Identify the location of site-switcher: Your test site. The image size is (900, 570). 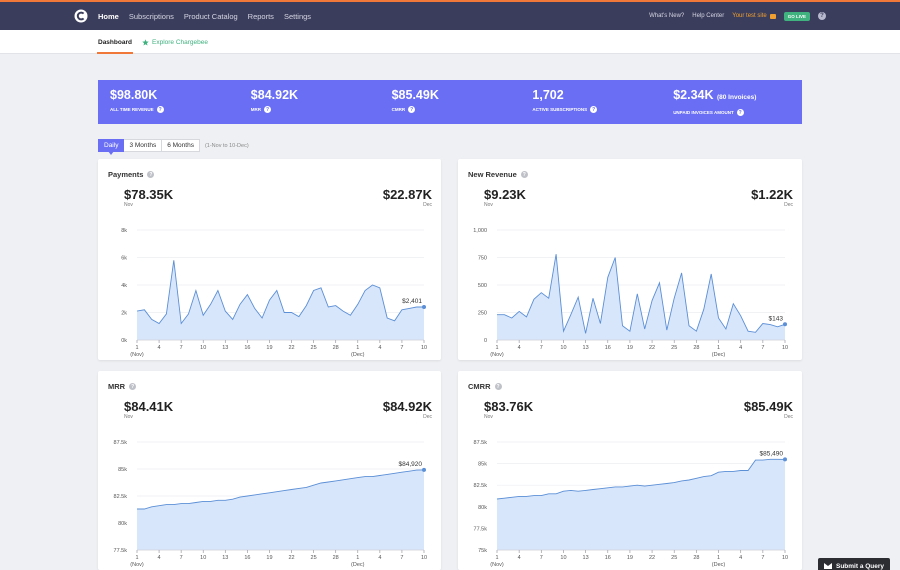
(754, 16).